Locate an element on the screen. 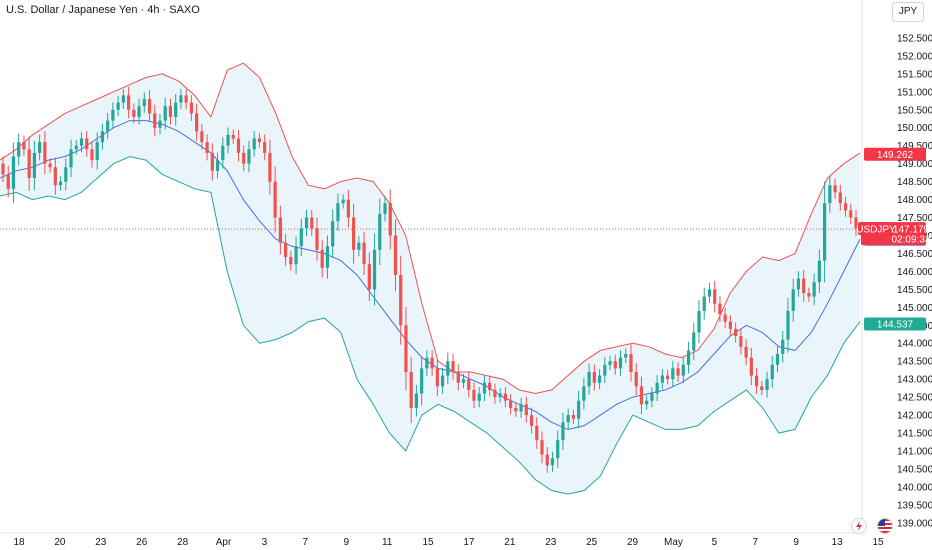 Image resolution: width=932 pixels, height=550 pixels. lightning-icon is located at coordinates (859, 526).